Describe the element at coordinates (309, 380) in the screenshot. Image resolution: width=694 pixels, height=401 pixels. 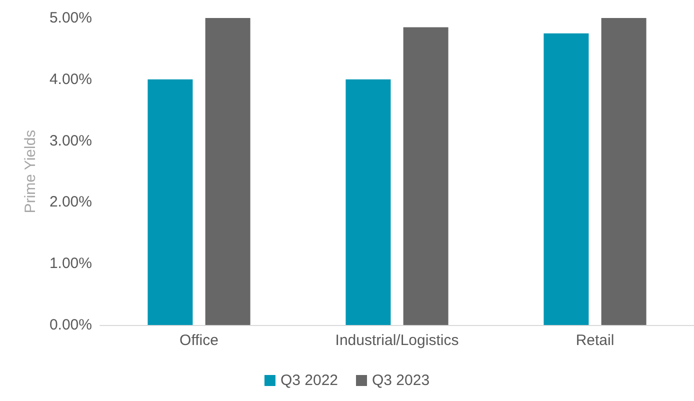
I see `legend-label: Q3 2022` at that location.